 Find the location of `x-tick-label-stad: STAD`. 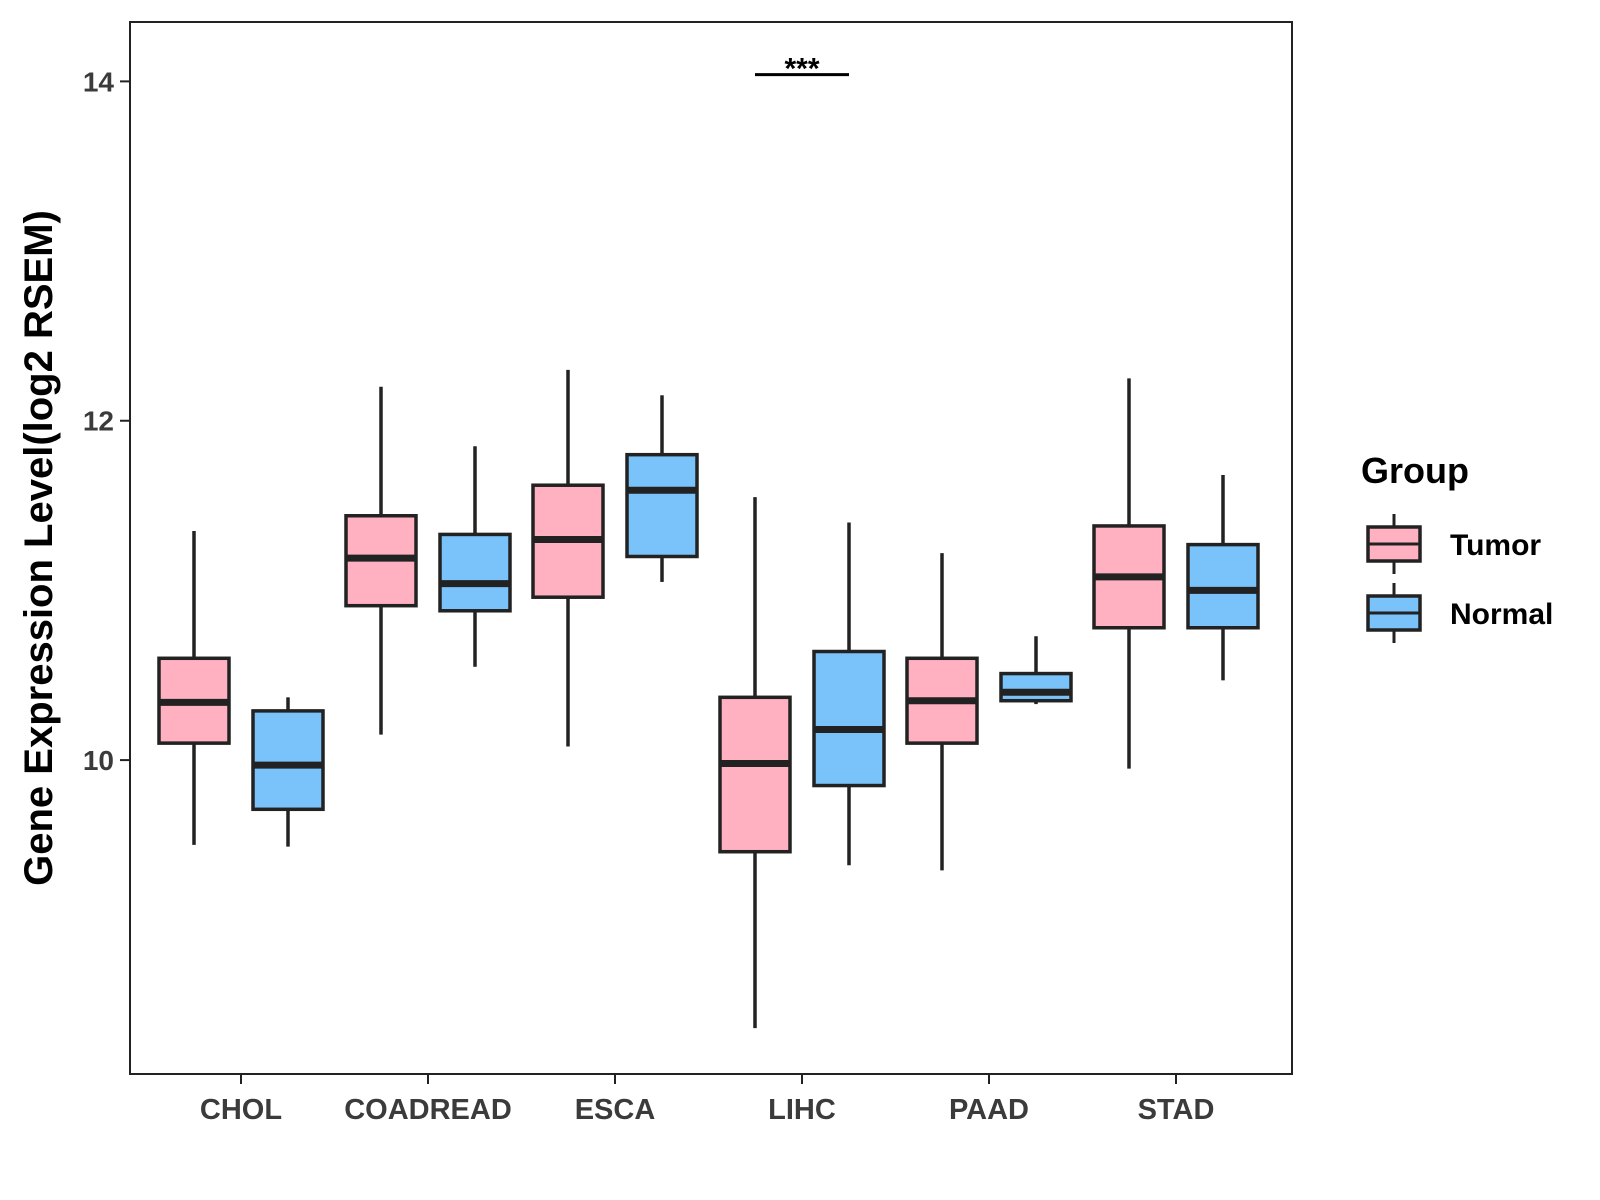

x-tick-label-stad: STAD is located at coordinates (1176, 1110).